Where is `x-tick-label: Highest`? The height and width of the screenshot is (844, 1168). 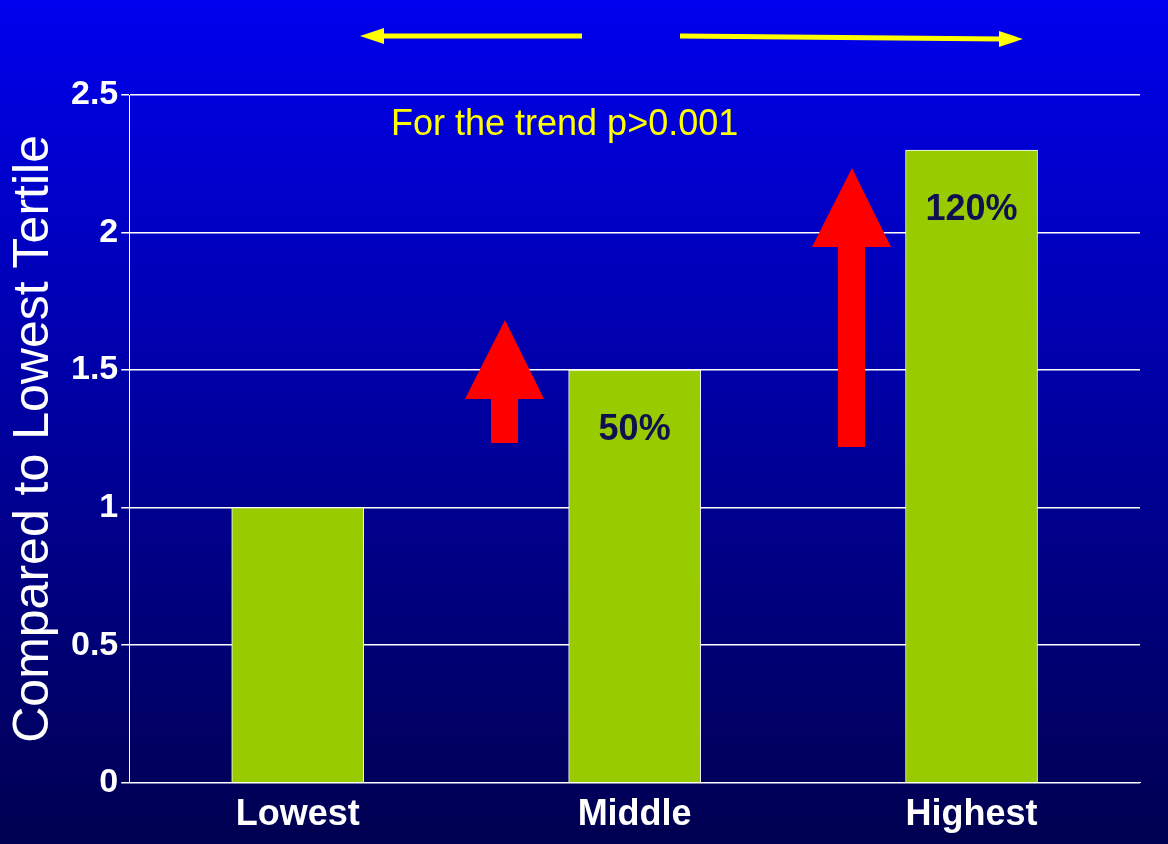
x-tick-label: Highest is located at coordinates (971, 813).